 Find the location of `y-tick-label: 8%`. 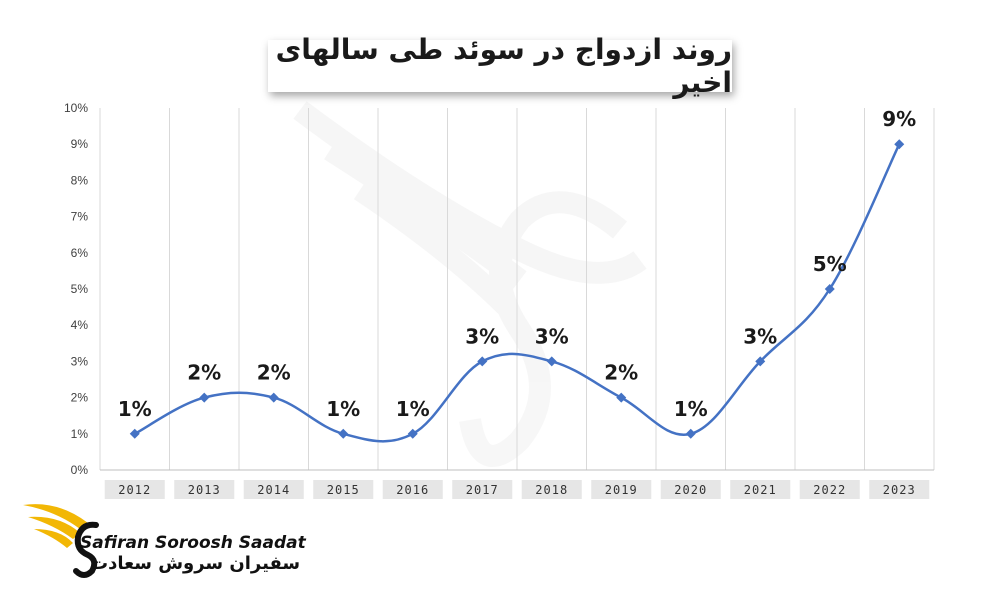

y-tick-label: 8% is located at coordinates (80, 180).